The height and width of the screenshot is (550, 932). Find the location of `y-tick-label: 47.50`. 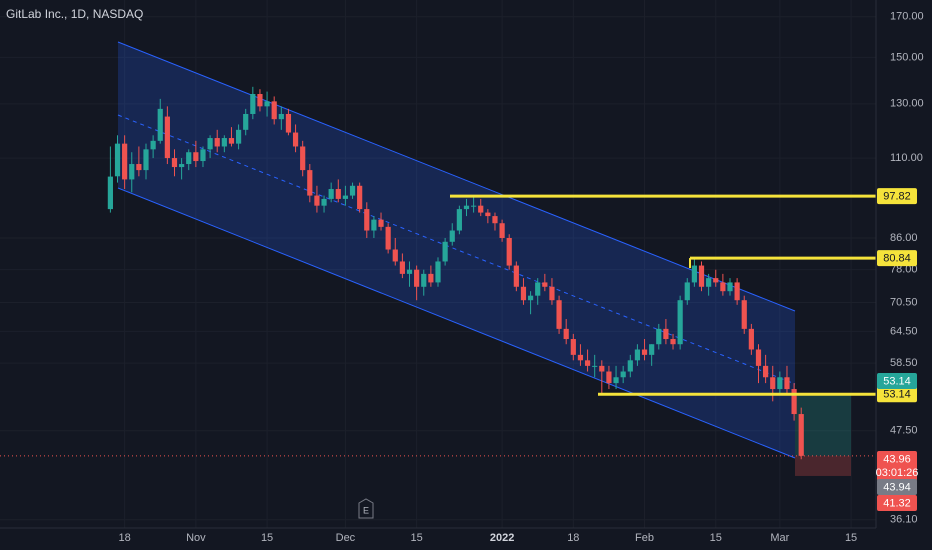

y-tick-label: 47.50 is located at coordinates (904, 431).